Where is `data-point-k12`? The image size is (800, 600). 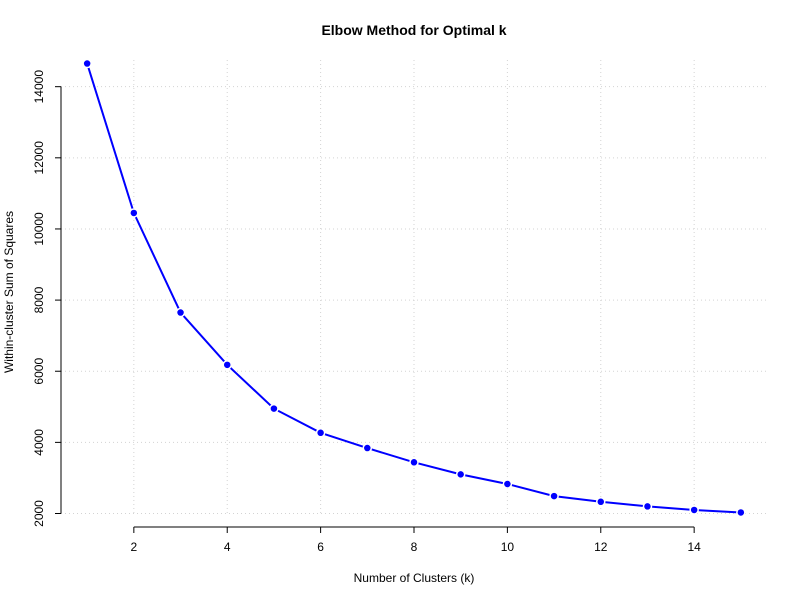 data-point-k12 is located at coordinates (601, 502).